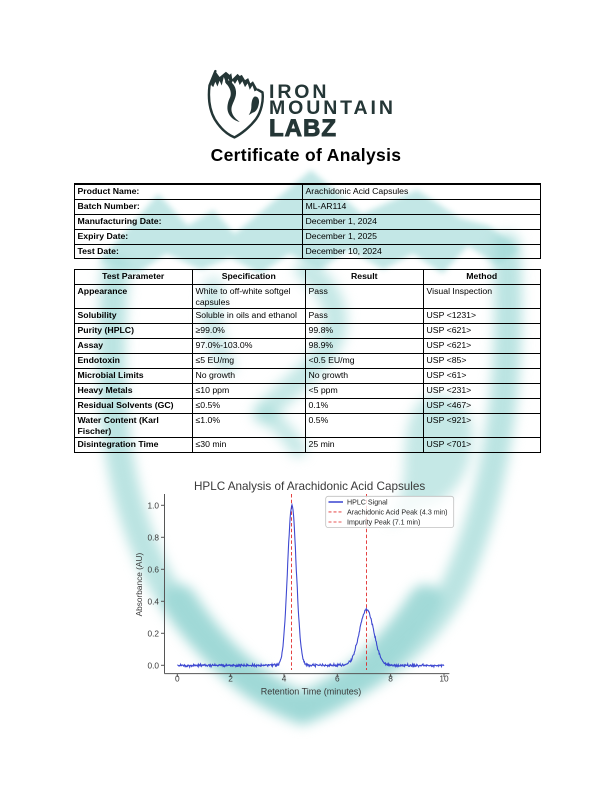  What do you see at coordinates (444, 679) in the screenshot?
I see `svg-text: 10` at bounding box center [444, 679].